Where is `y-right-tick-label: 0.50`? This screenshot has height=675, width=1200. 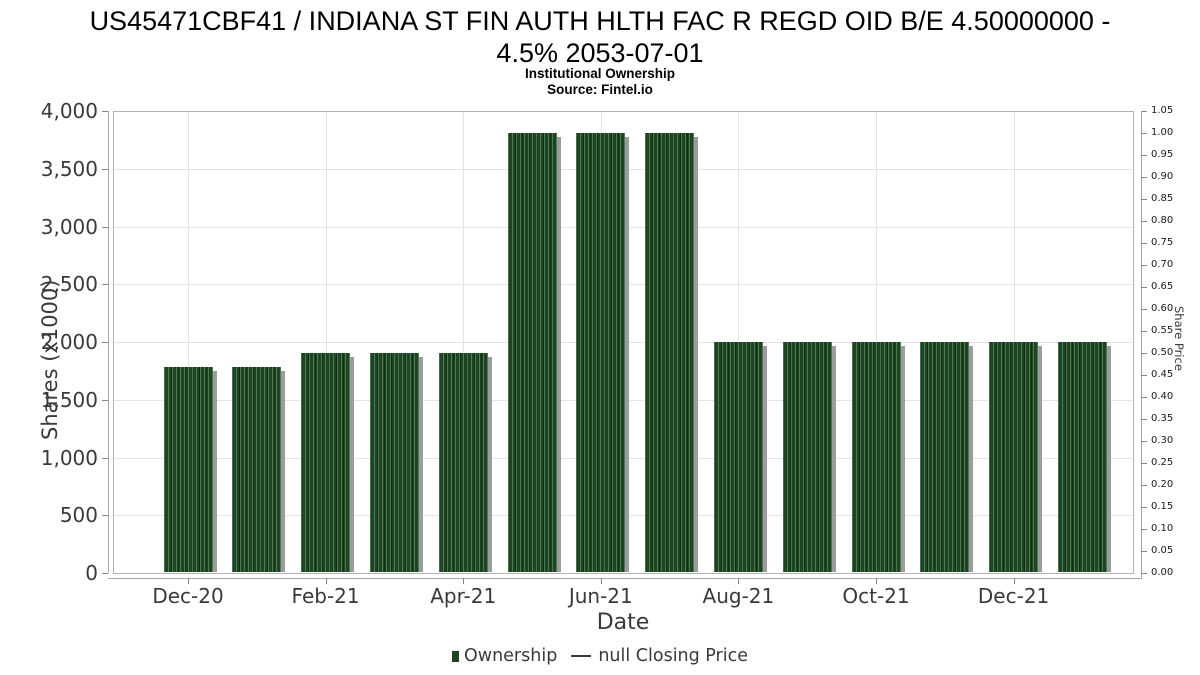
y-right-tick-label: 0.50 is located at coordinates (1162, 352).